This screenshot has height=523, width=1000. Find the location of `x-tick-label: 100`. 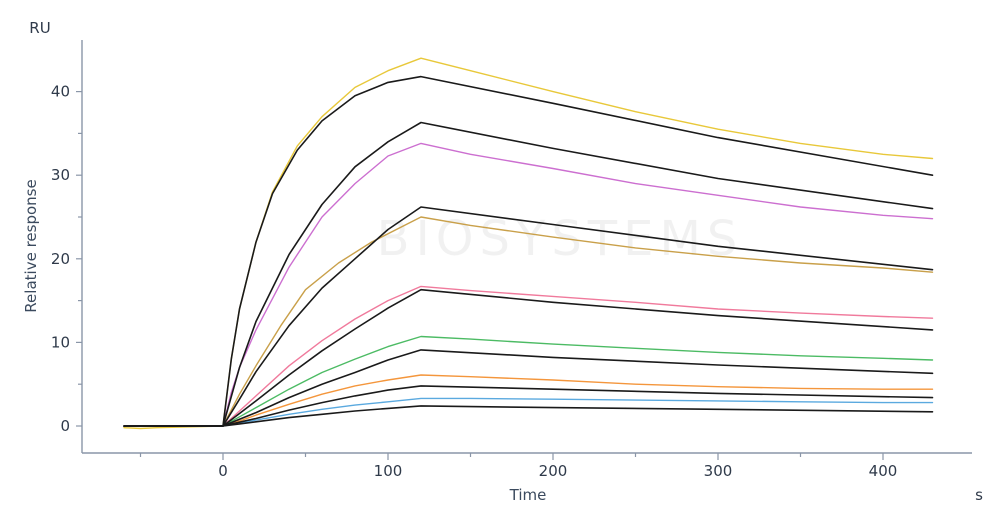

x-tick-label: 100 is located at coordinates (388, 471).